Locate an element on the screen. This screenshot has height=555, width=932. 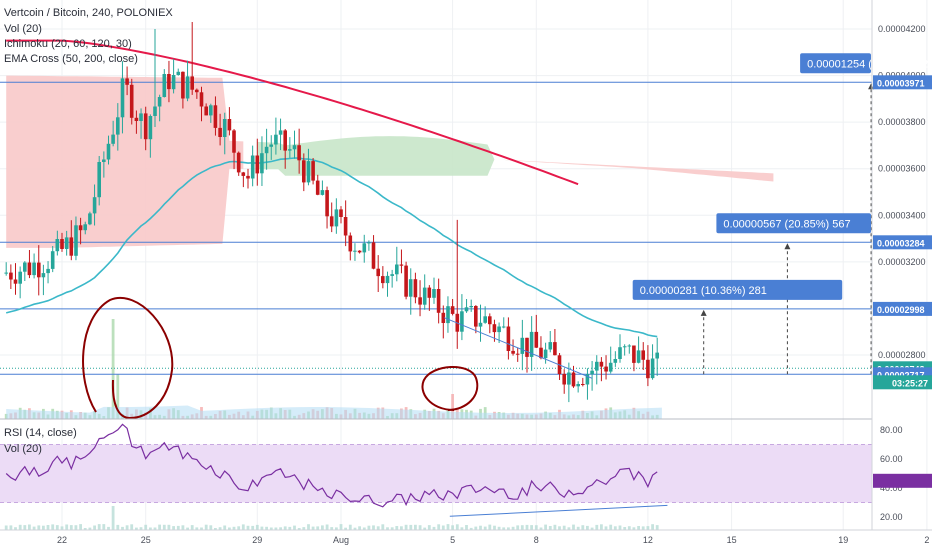
annotation-circle-volume is located at coordinates (128, 358).